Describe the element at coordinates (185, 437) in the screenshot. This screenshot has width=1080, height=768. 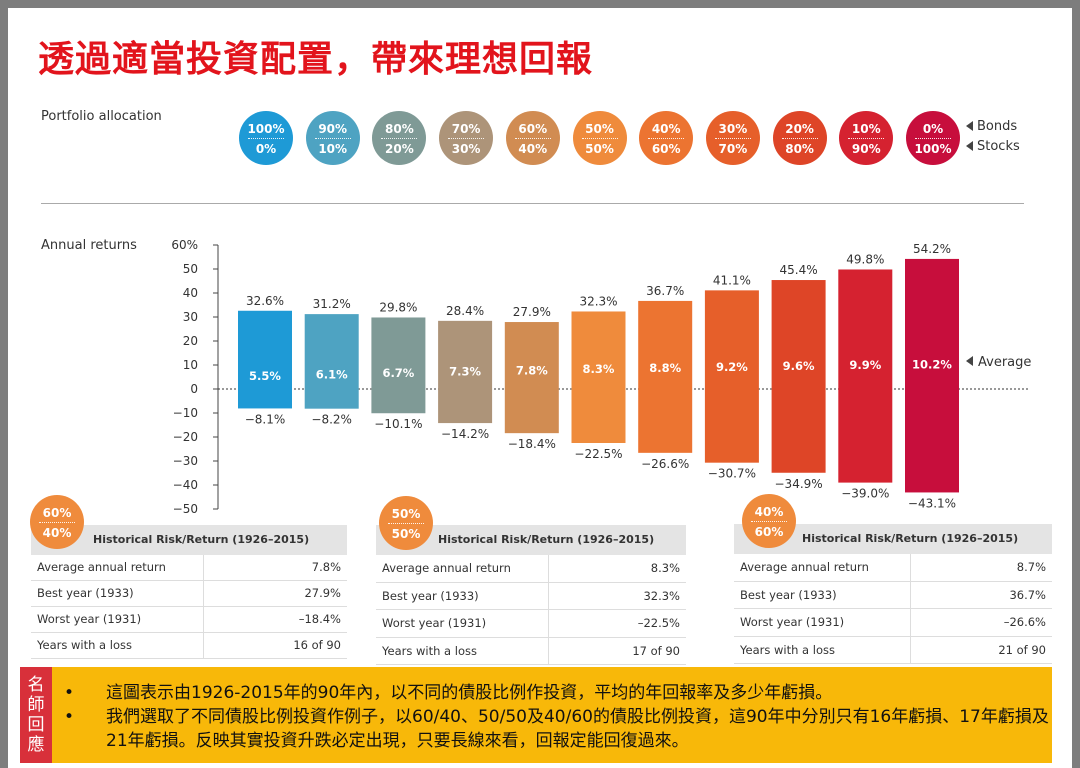
I see `y-tick-label: −20` at that location.